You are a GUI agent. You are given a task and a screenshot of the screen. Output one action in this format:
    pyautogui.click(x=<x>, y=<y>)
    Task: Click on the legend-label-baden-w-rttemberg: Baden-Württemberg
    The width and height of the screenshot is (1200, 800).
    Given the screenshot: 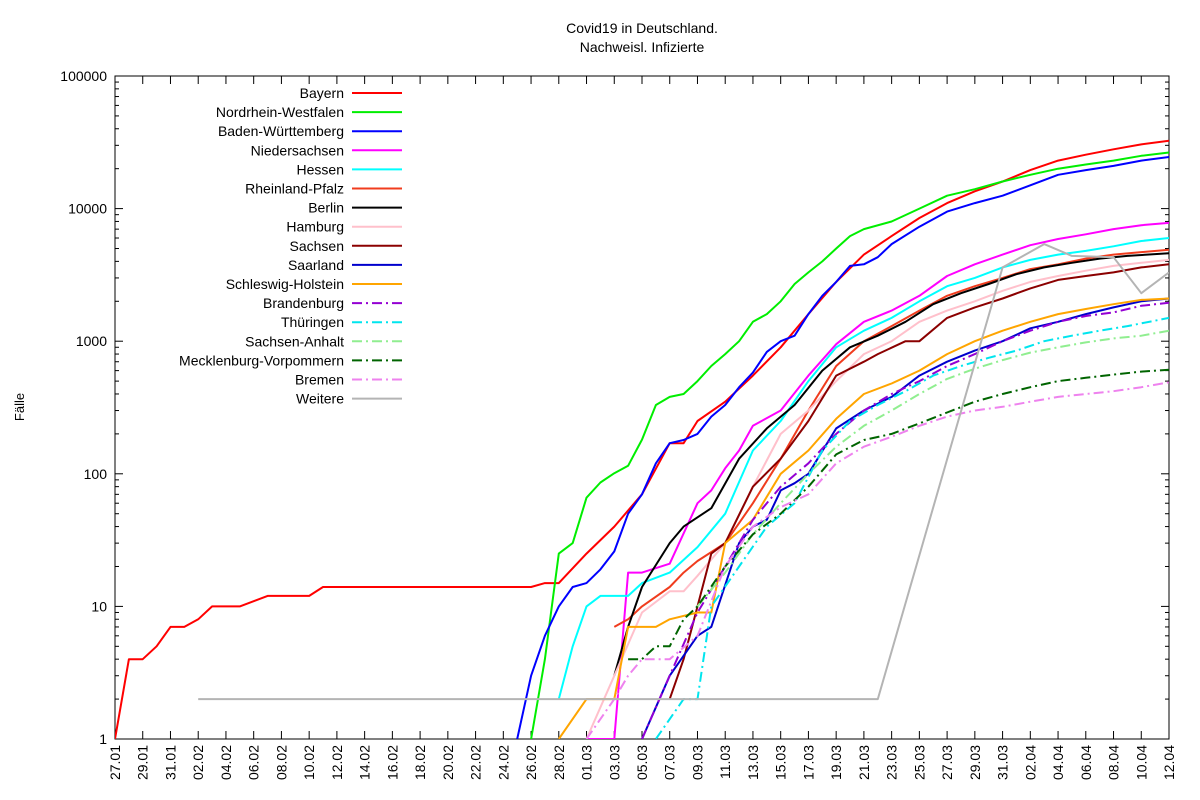 What is the action you would take?
    pyautogui.click(x=281, y=131)
    